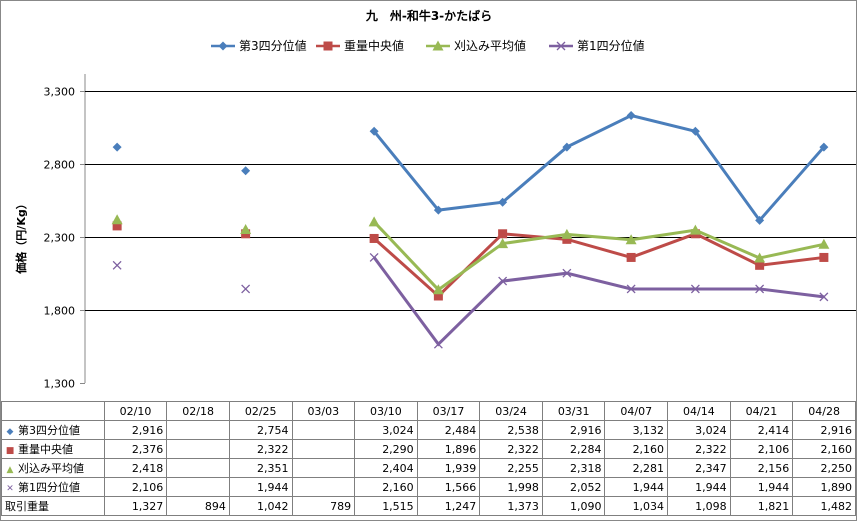  What do you see at coordinates (135, 468) in the screenshot?
I see `data-label: 2,418` at bounding box center [135, 468].